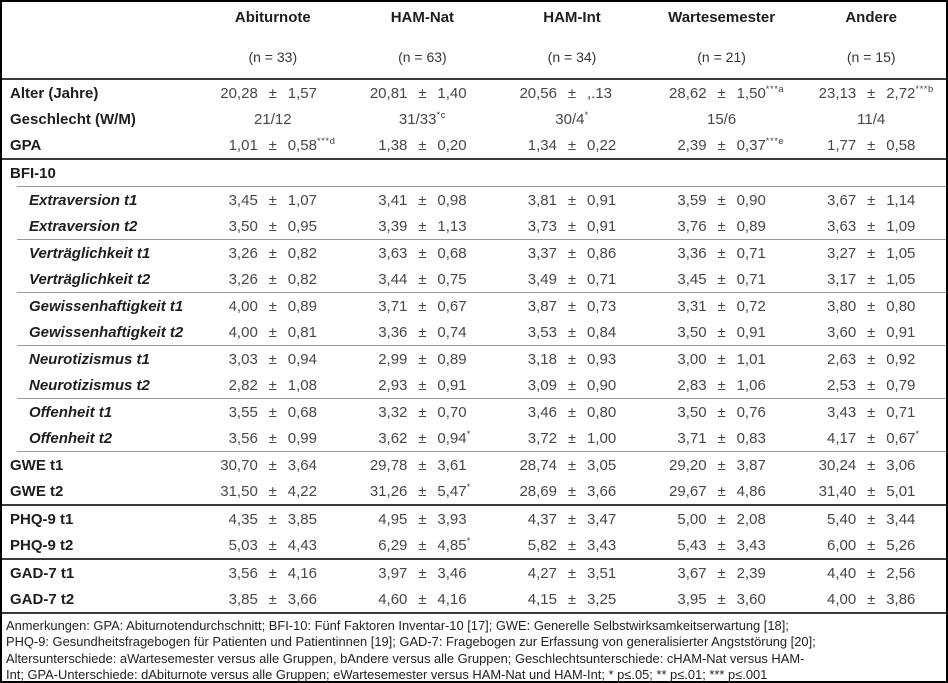 The height and width of the screenshot is (683, 948). Describe the element at coordinates (422, 57) in the screenshot. I see `column-sample-size: (n = 63)` at that location.